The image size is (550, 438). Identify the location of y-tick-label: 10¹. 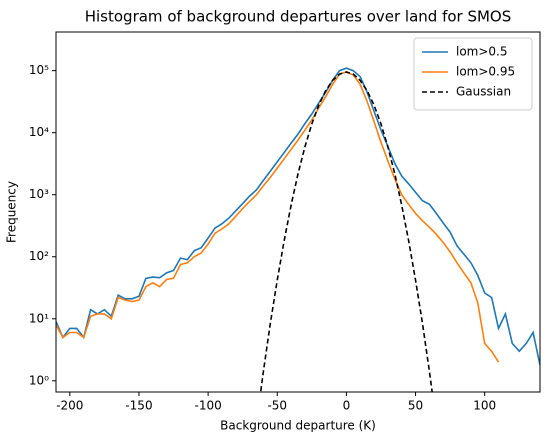
(39, 318).